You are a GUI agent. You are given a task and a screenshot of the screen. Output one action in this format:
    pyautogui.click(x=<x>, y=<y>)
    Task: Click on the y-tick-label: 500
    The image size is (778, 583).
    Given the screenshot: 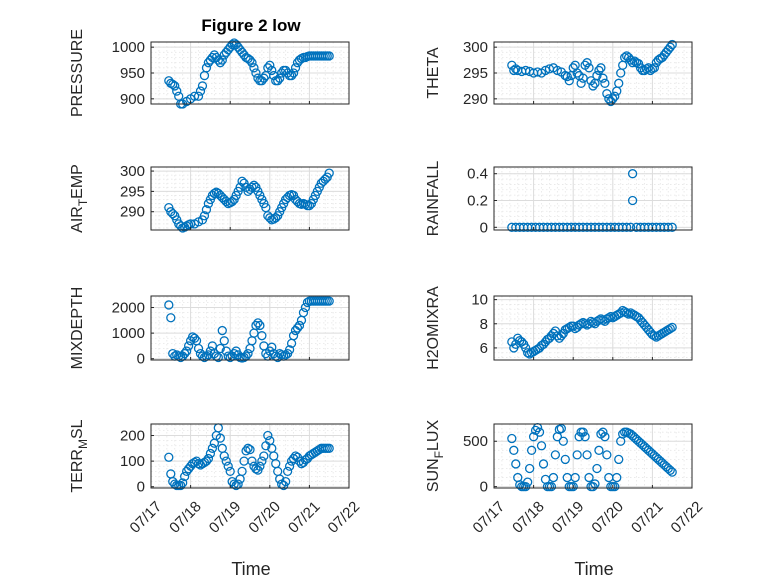 What is the action you would take?
    pyautogui.click(x=475, y=441)
    